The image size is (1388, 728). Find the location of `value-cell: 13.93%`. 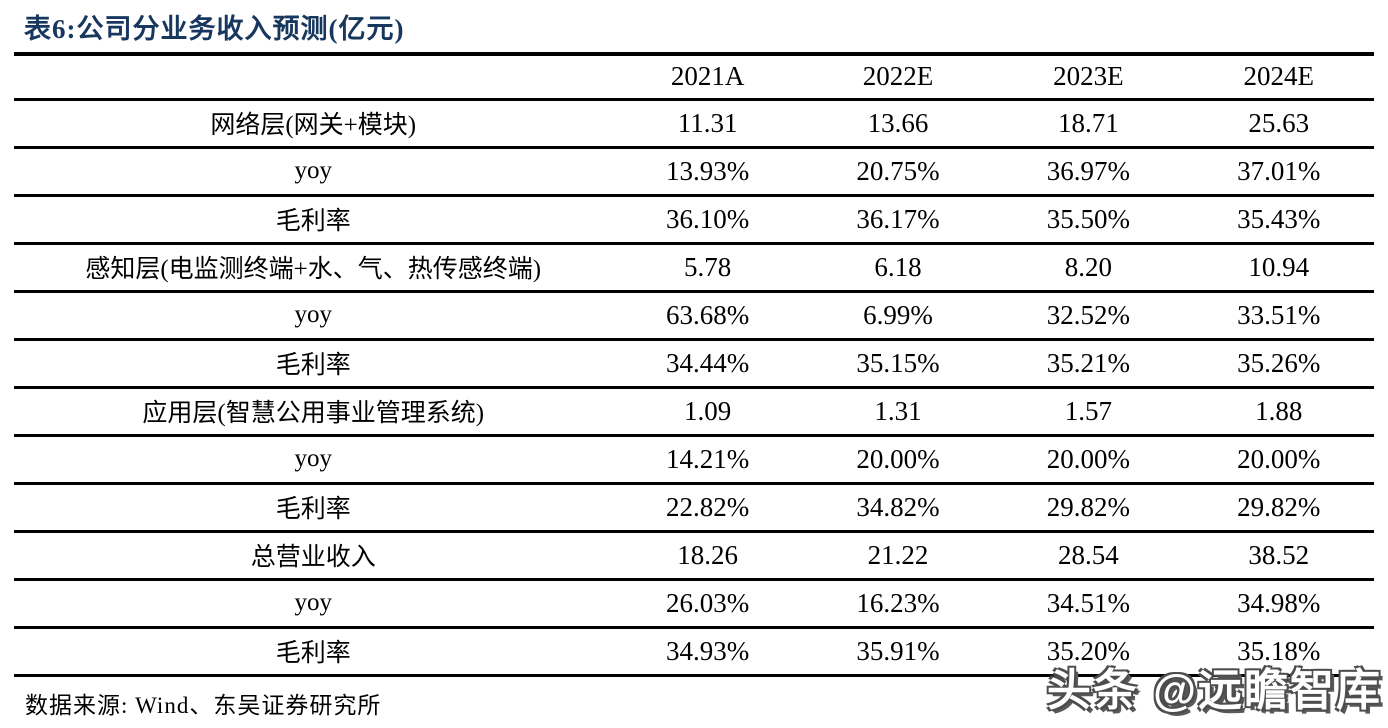

value-cell: 13.93% is located at coordinates (707, 170).